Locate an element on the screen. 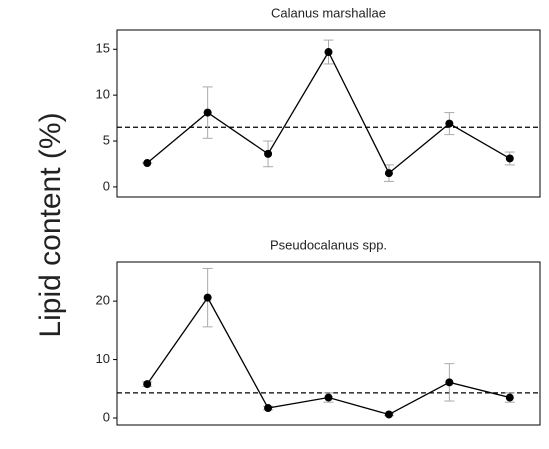  y-tick-label: 5 is located at coordinates (106, 139).